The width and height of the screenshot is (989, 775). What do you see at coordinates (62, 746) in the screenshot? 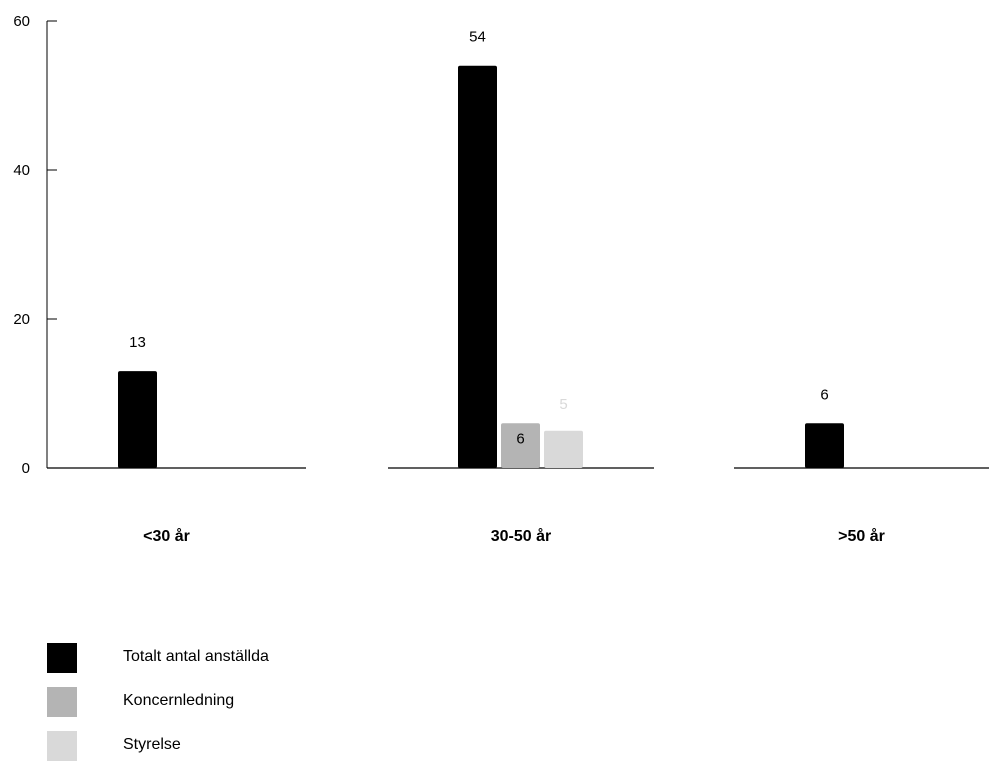
I see `legend-swatch-styrelse` at bounding box center [62, 746].